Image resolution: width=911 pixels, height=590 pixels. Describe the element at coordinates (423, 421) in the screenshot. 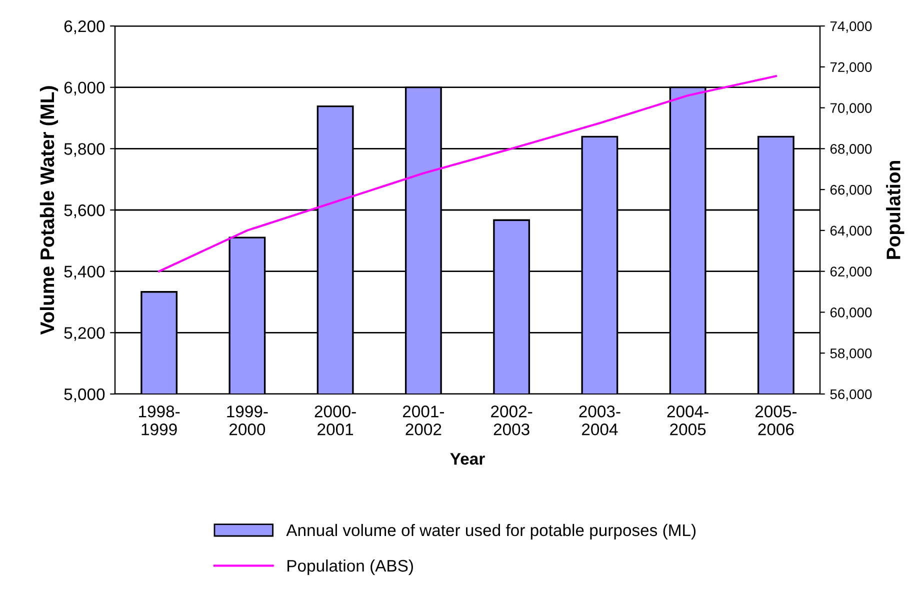

I see `x-tick-label: 2001- 2002` at that location.